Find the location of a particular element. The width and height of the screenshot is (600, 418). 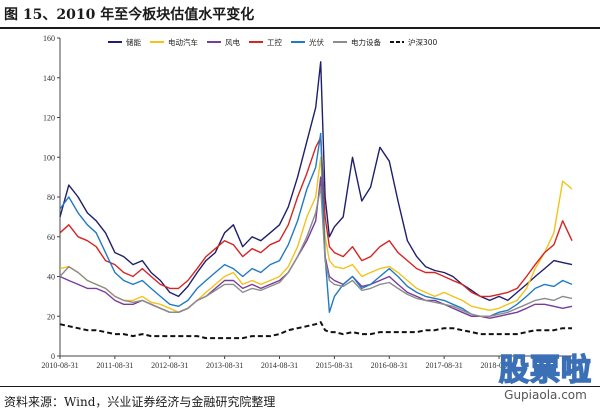

y-tick-label: 40 is located at coordinates (51, 277).